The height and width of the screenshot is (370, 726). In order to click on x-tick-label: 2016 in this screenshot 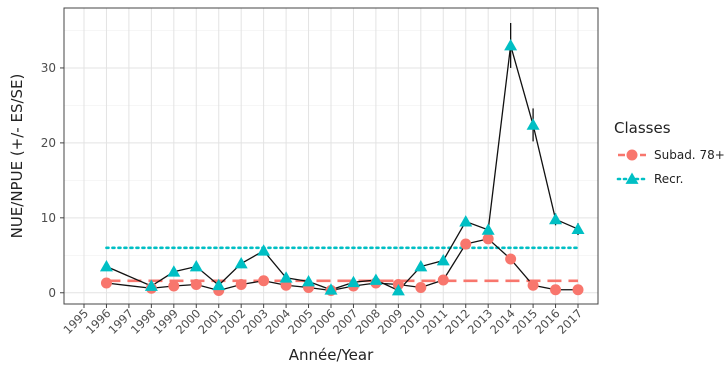, I will do `click(547, 321)`.